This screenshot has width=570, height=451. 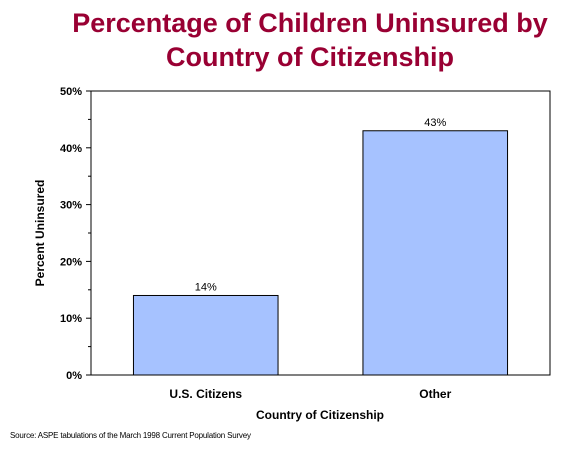 What do you see at coordinates (435, 394) in the screenshot?
I see `x-category-label: Other` at bounding box center [435, 394].